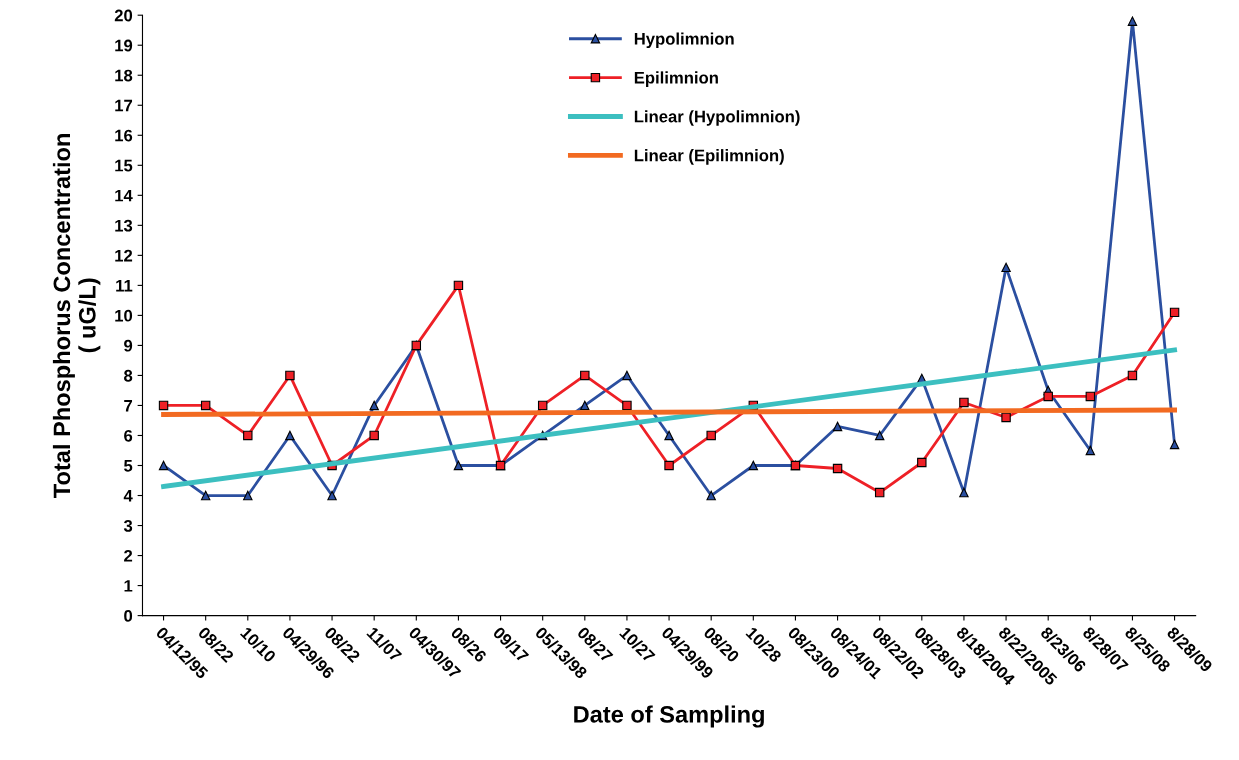 This screenshot has width=1239, height=760. Describe the element at coordinates (669, 716) in the screenshot. I see `x-axis-title: Date of Sampling` at that location.